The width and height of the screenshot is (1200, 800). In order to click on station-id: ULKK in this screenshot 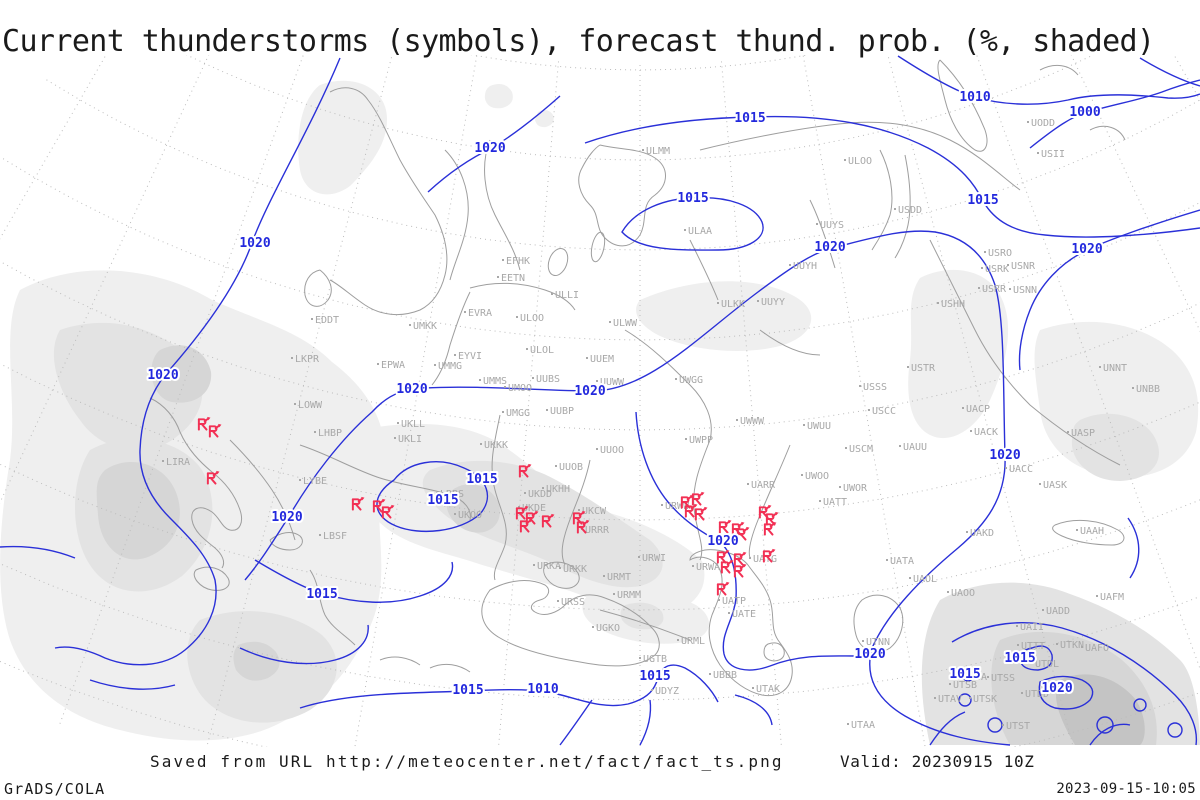, I will do `click(733, 304)`.